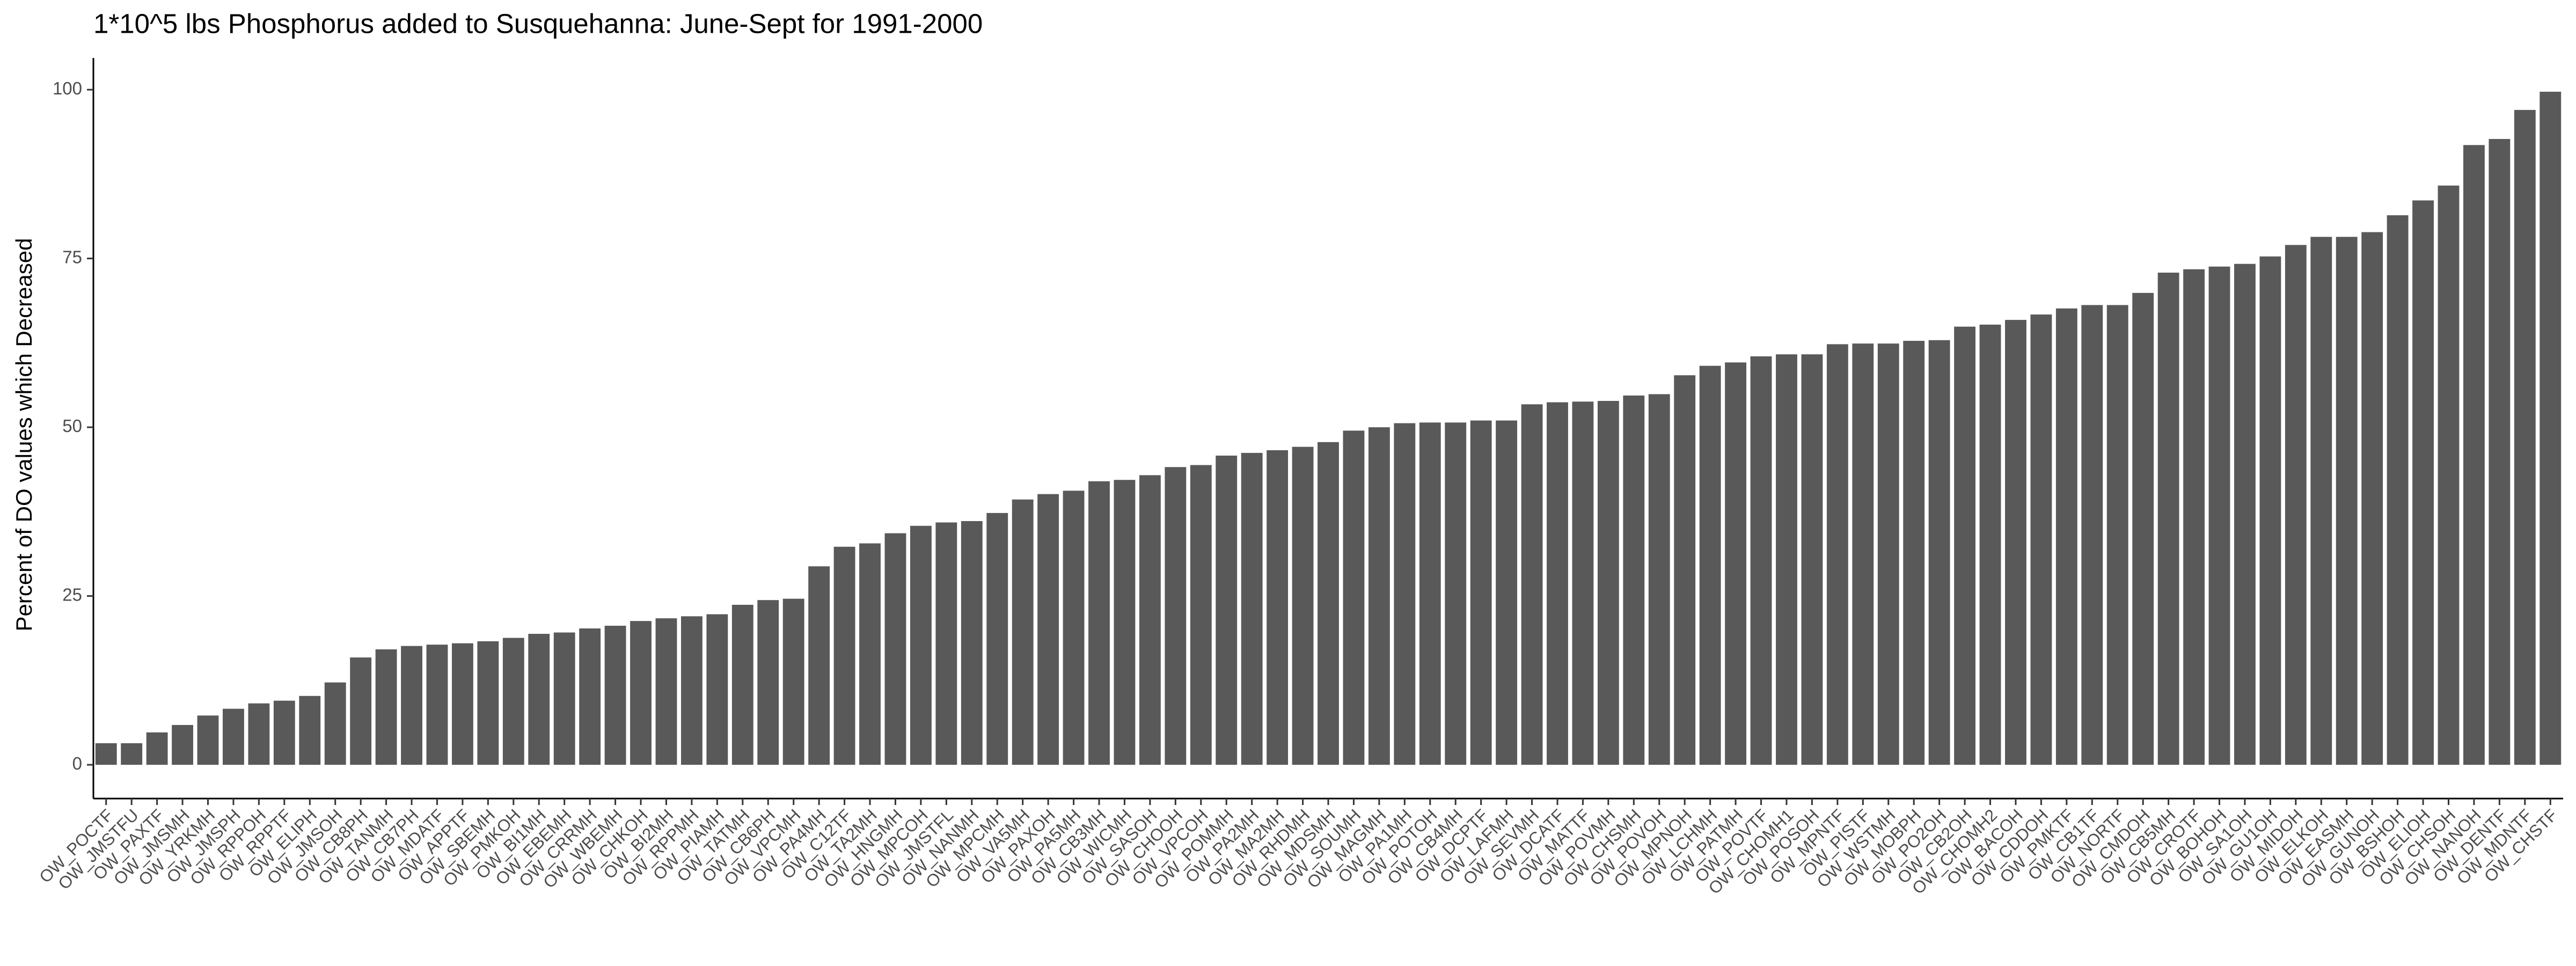 The image size is (2576, 966). What do you see at coordinates (72, 594) in the screenshot?
I see `y-tick-label: 25` at bounding box center [72, 594].